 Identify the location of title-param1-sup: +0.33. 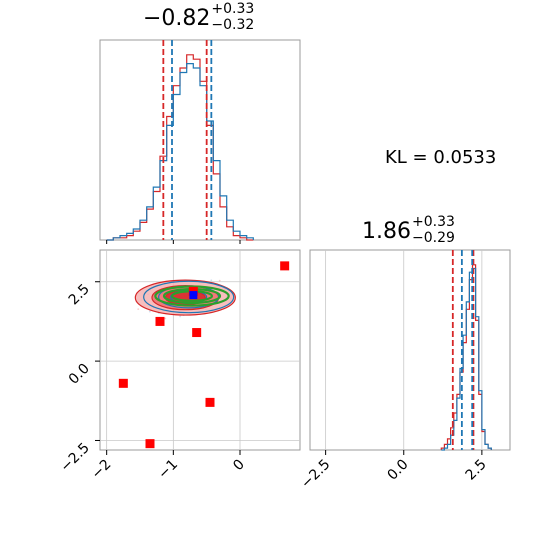
(233, 9).